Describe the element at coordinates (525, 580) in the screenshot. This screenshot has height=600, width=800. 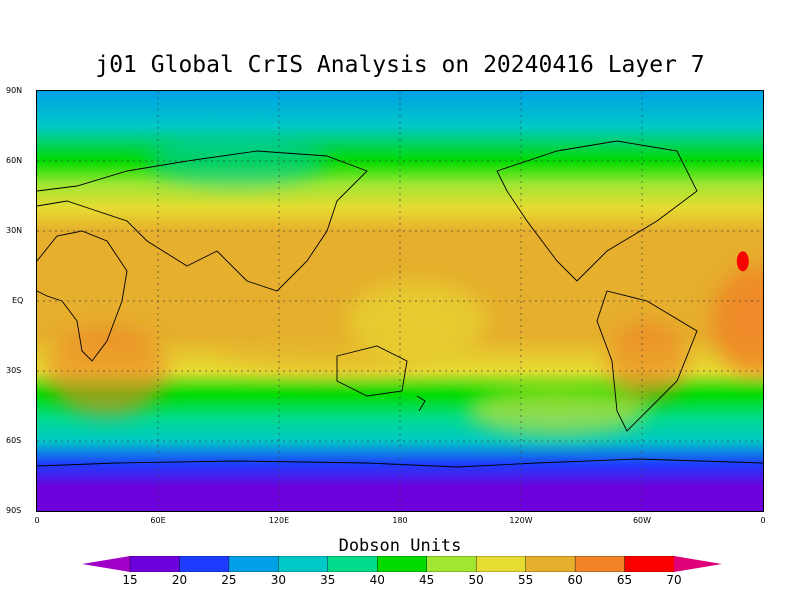
I see `colorbar-tick-label: 55` at that location.